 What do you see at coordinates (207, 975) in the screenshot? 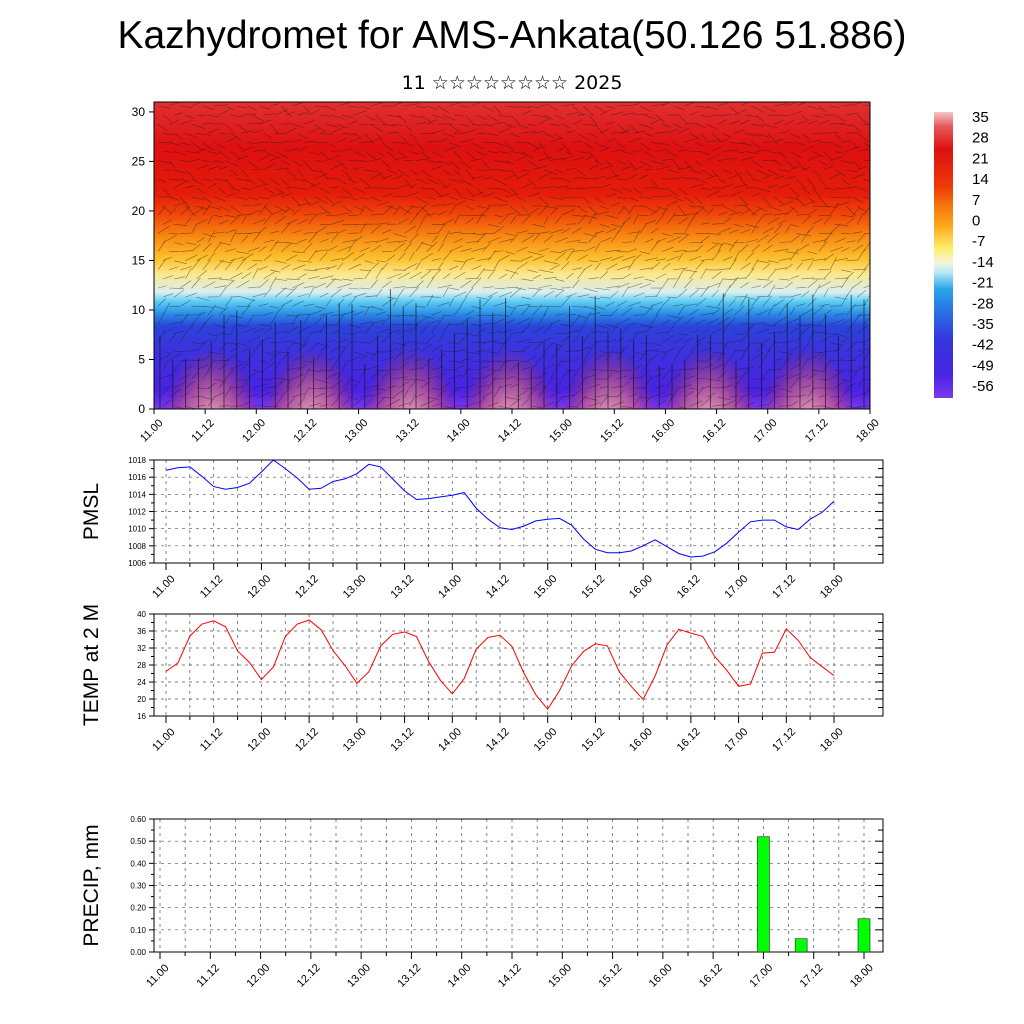
I see `x-tick-label: 11.12` at bounding box center [207, 975].